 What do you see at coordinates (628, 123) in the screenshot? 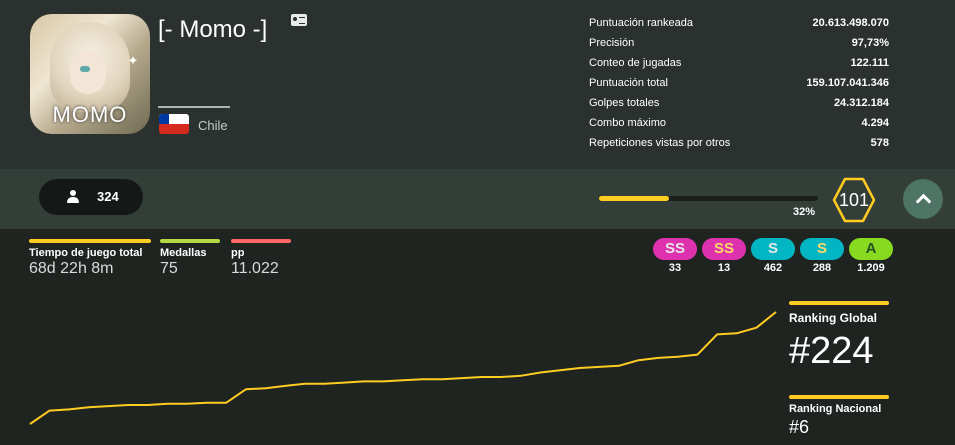
I see `stat-label: Combo máximo` at bounding box center [628, 123].